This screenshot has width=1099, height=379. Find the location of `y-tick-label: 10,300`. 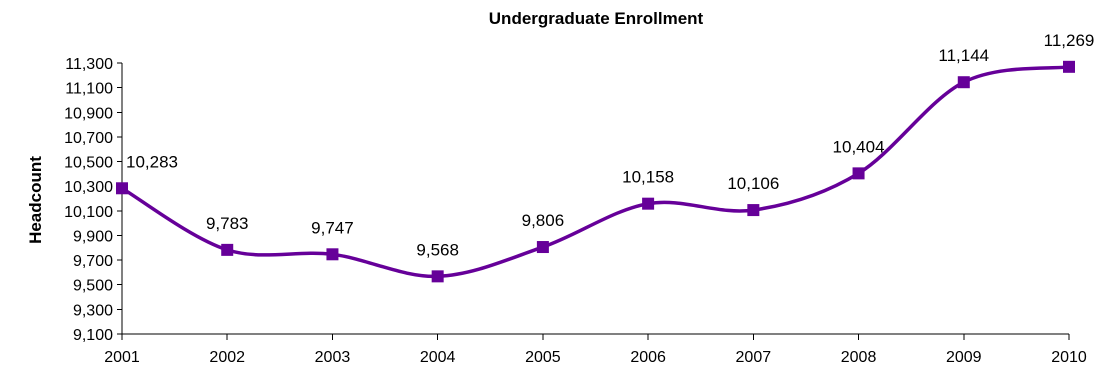

y-tick-label: 10,300 is located at coordinates (88, 187).